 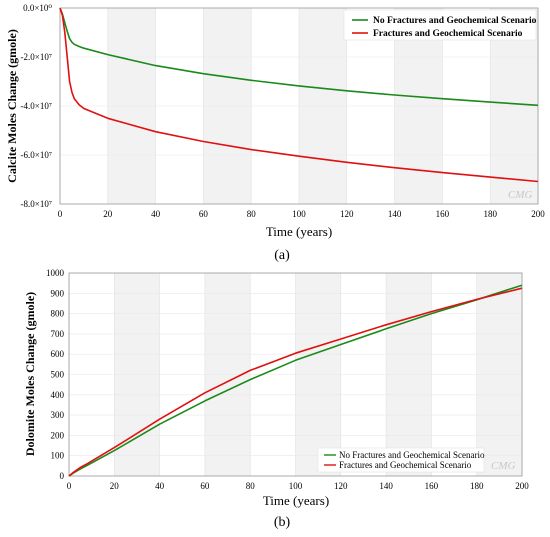 I want to click on chart-a-x-tick: 40, so click(x=156, y=214).